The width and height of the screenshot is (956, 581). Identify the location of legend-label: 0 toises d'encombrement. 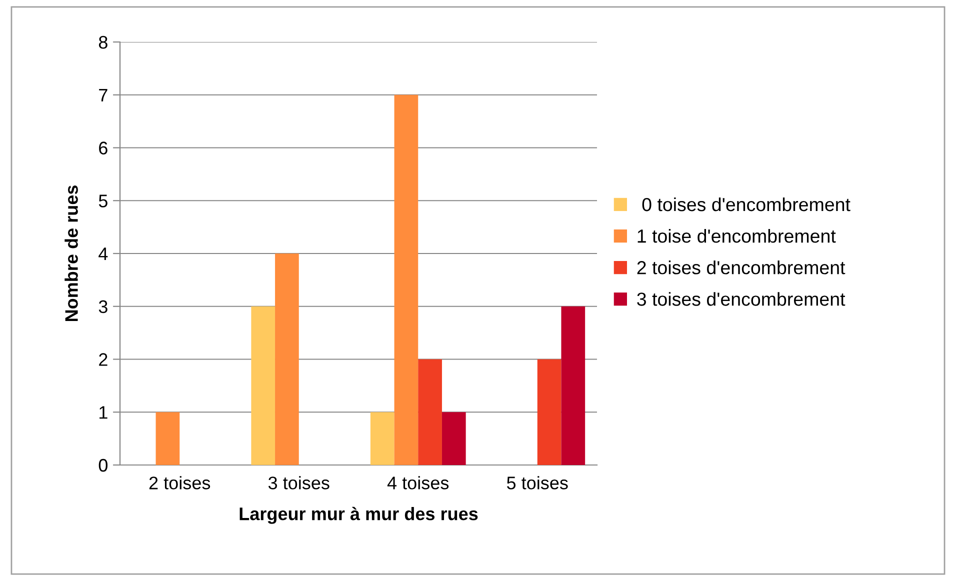
(746, 204).